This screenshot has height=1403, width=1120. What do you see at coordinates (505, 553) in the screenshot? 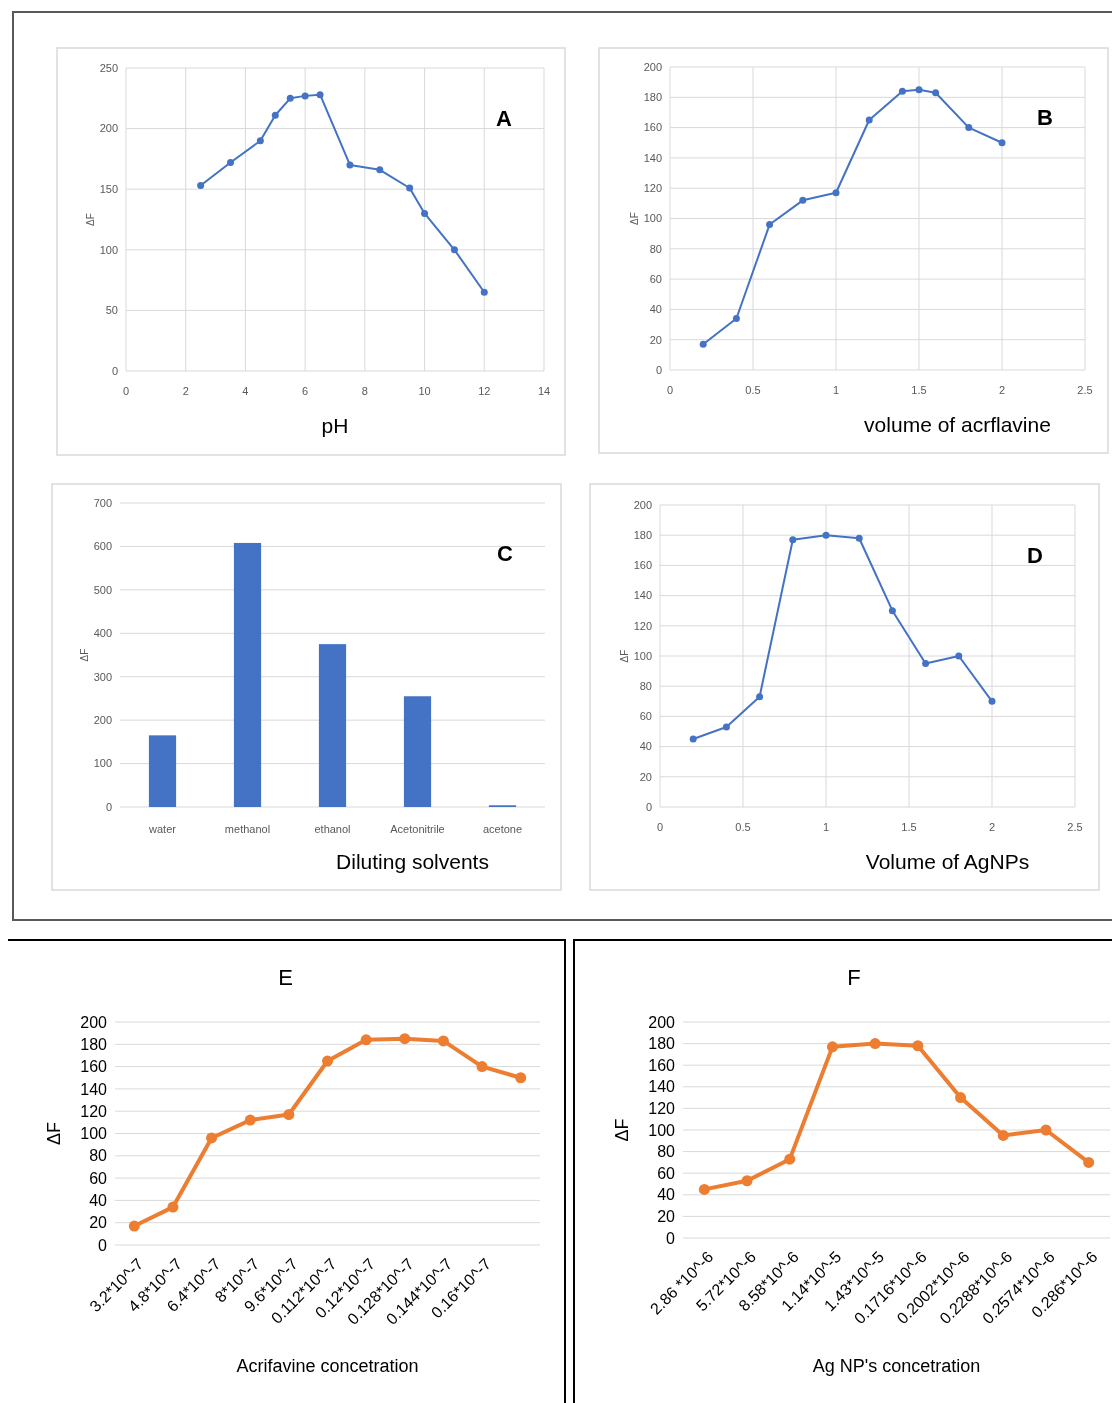
I see `annotation: C` at bounding box center [505, 553].